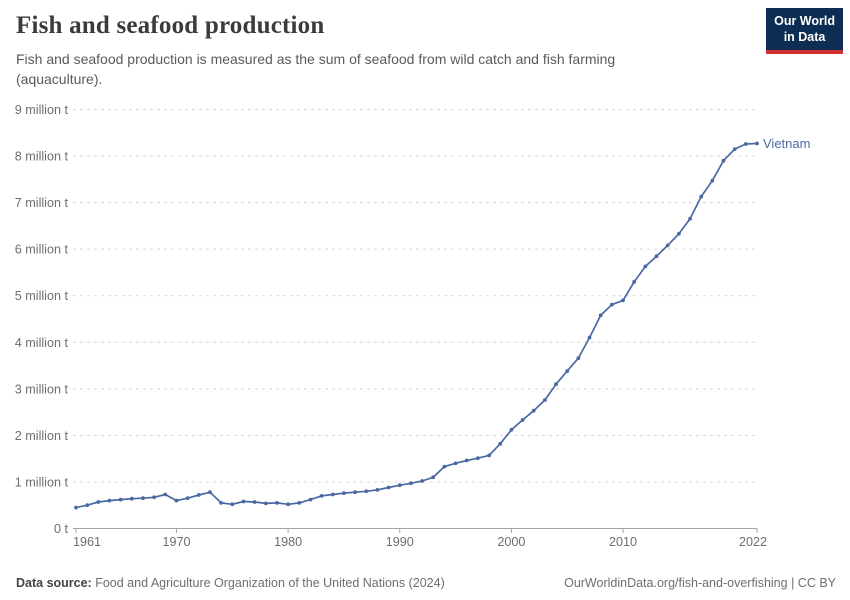 Image resolution: width=850 pixels, height=600 pixels. Describe the element at coordinates (61, 529) in the screenshot. I see `svg-text: 0 t` at that location.